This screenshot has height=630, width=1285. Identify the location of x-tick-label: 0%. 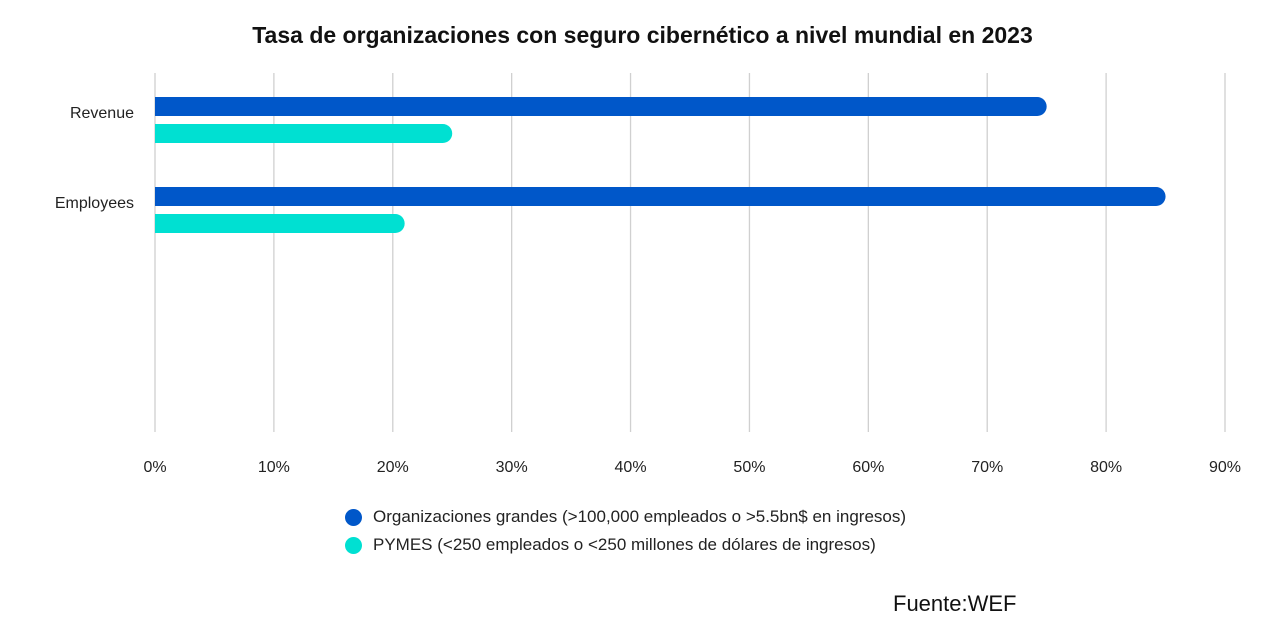
(154, 467).